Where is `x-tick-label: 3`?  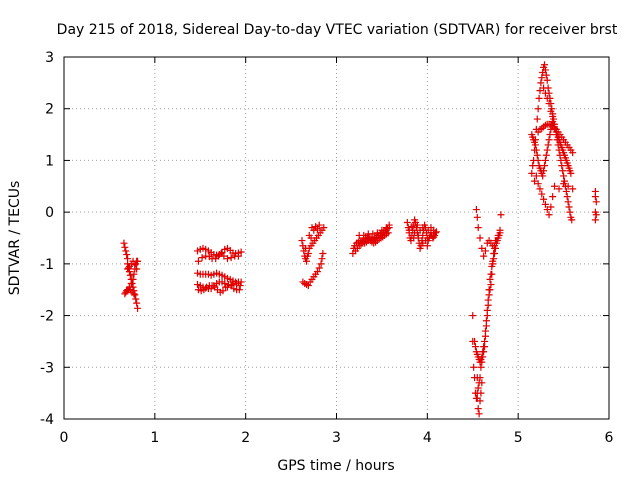 x-tick-label: 3 is located at coordinates (336, 438).